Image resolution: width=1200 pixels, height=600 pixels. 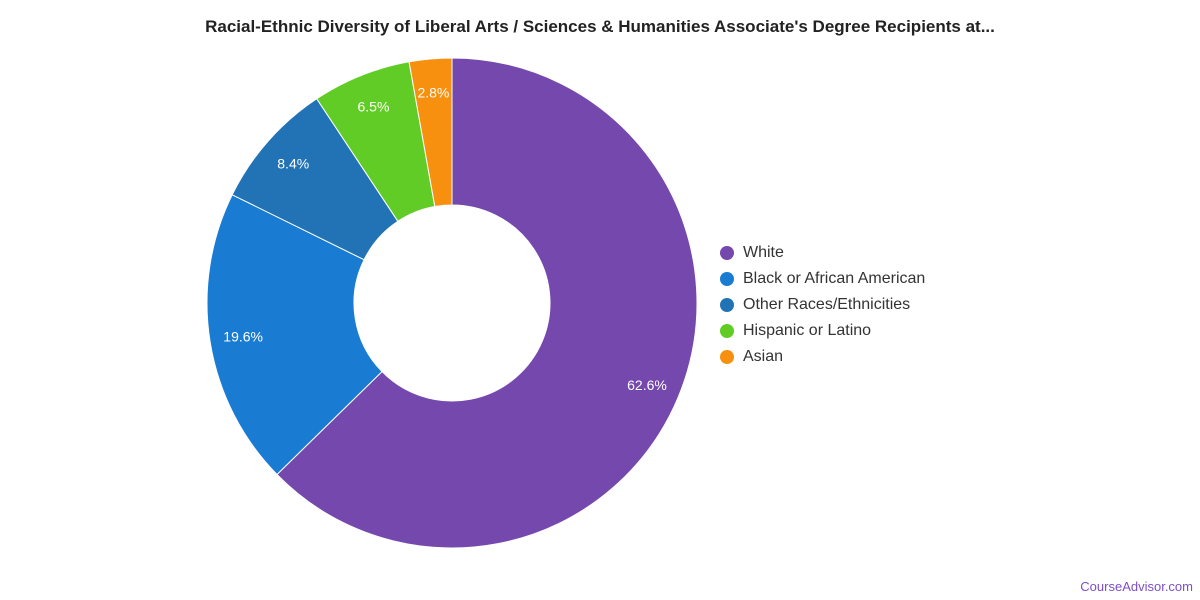 What do you see at coordinates (430, 132) in the screenshot?
I see `slice-asian` at bounding box center [430, 132].